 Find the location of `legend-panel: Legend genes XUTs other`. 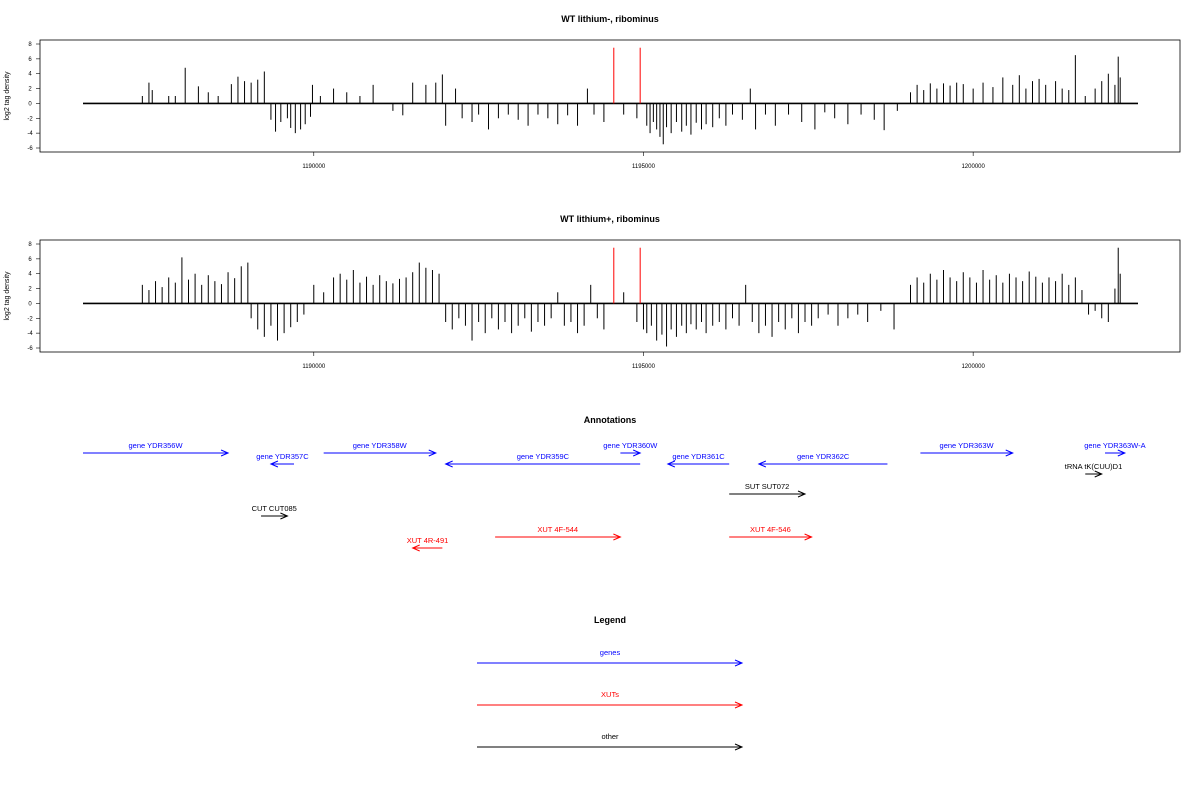

legend-panel: Legend genes XUTs other is located at coordinates (610, 683).